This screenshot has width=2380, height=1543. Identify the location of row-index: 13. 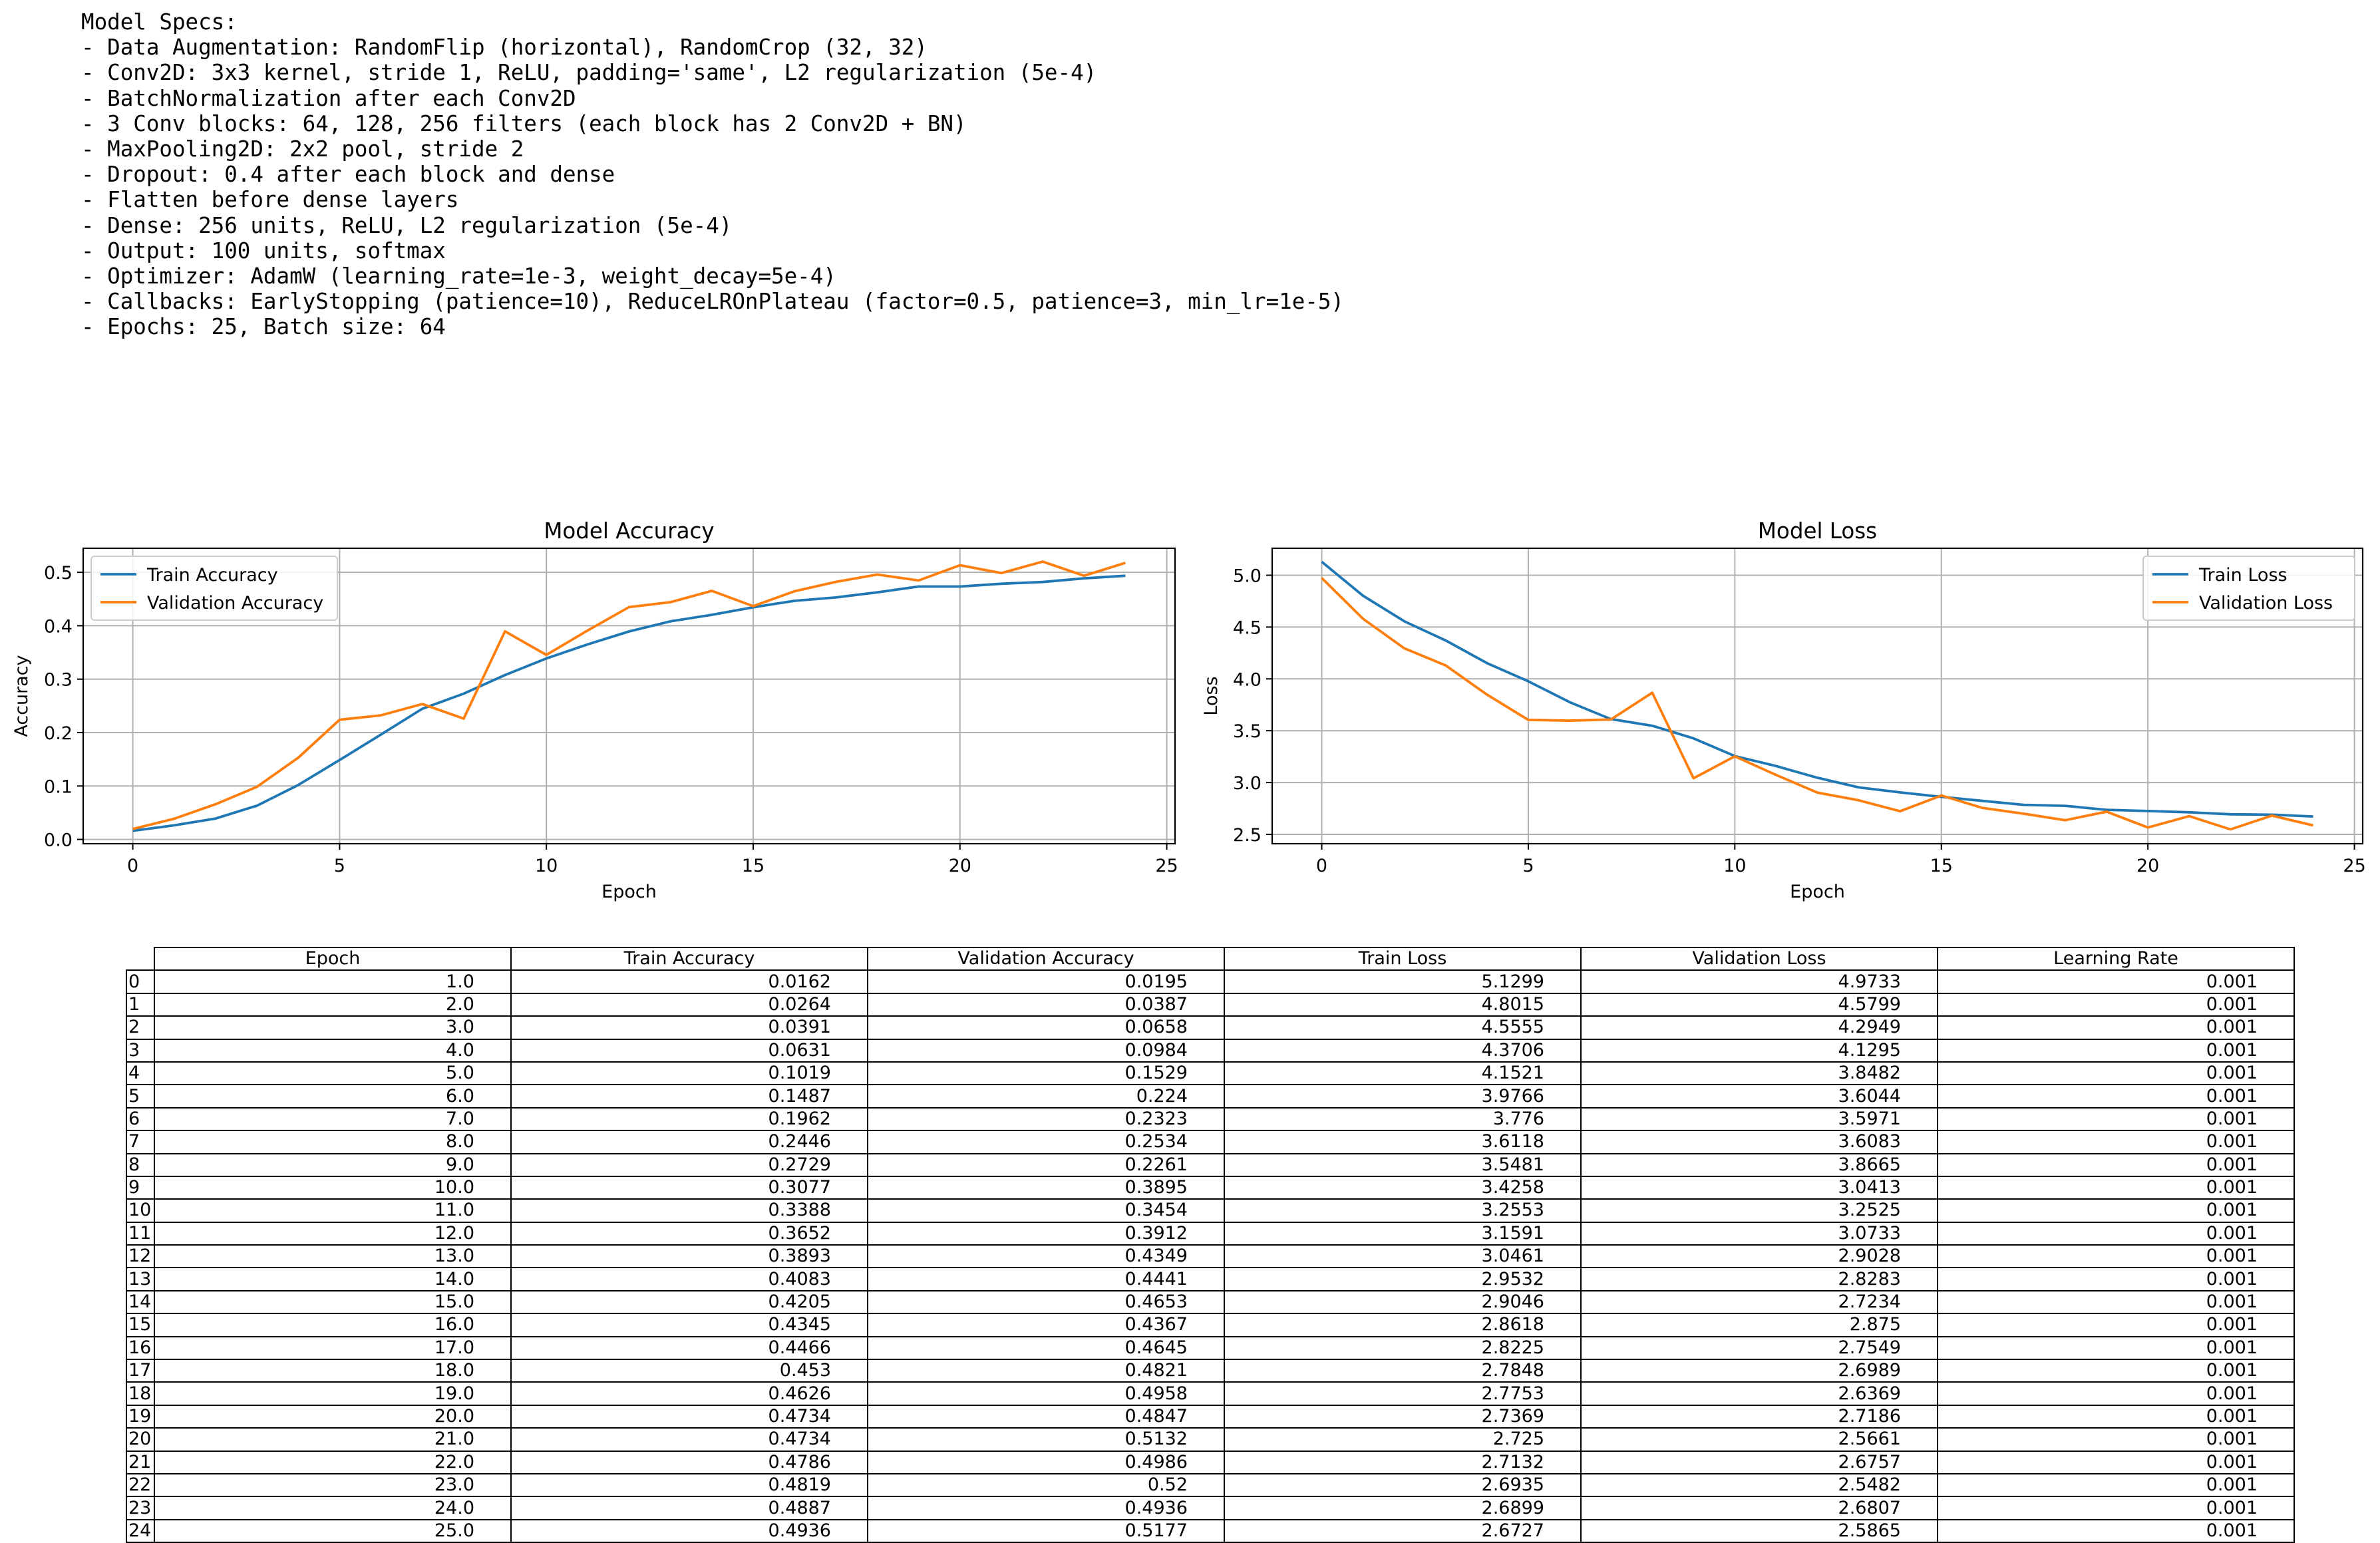
(140, 1279).